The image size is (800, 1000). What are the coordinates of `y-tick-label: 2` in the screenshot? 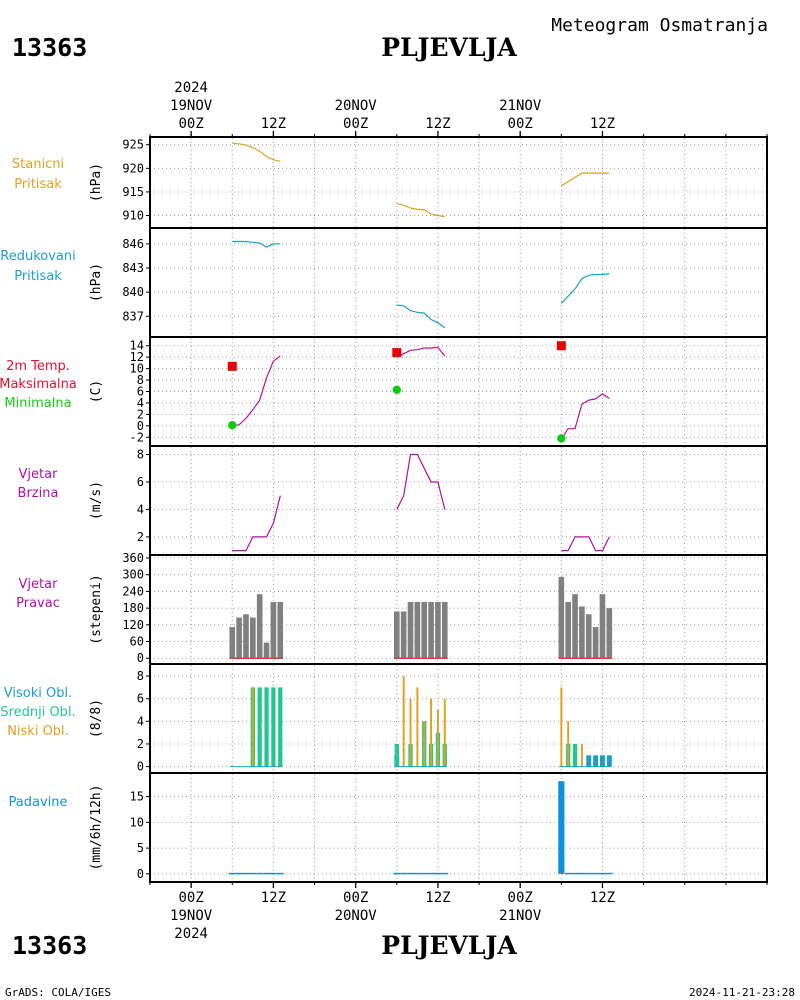 It's located at (140, 537).